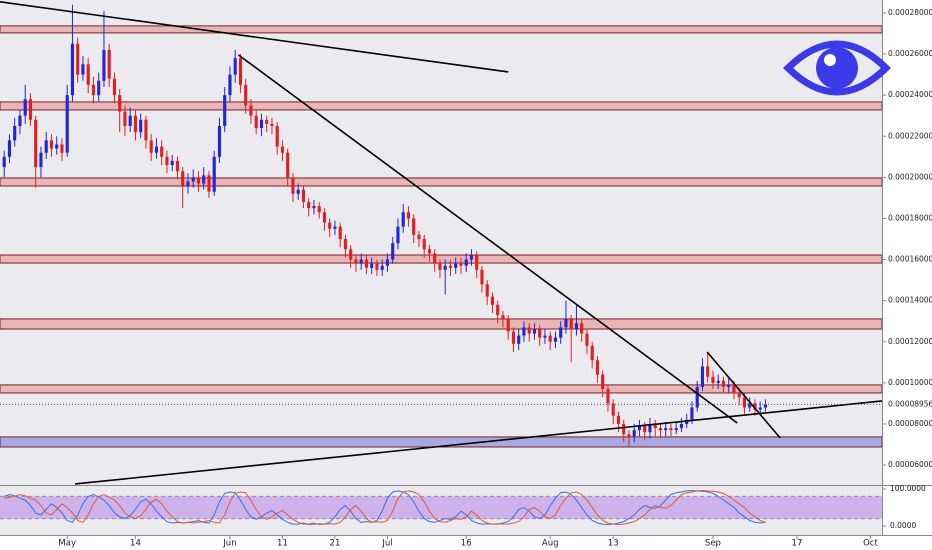 The image size is (932, 550). I want to click on y-tick-label: 0.00014000, so click(910, 300).